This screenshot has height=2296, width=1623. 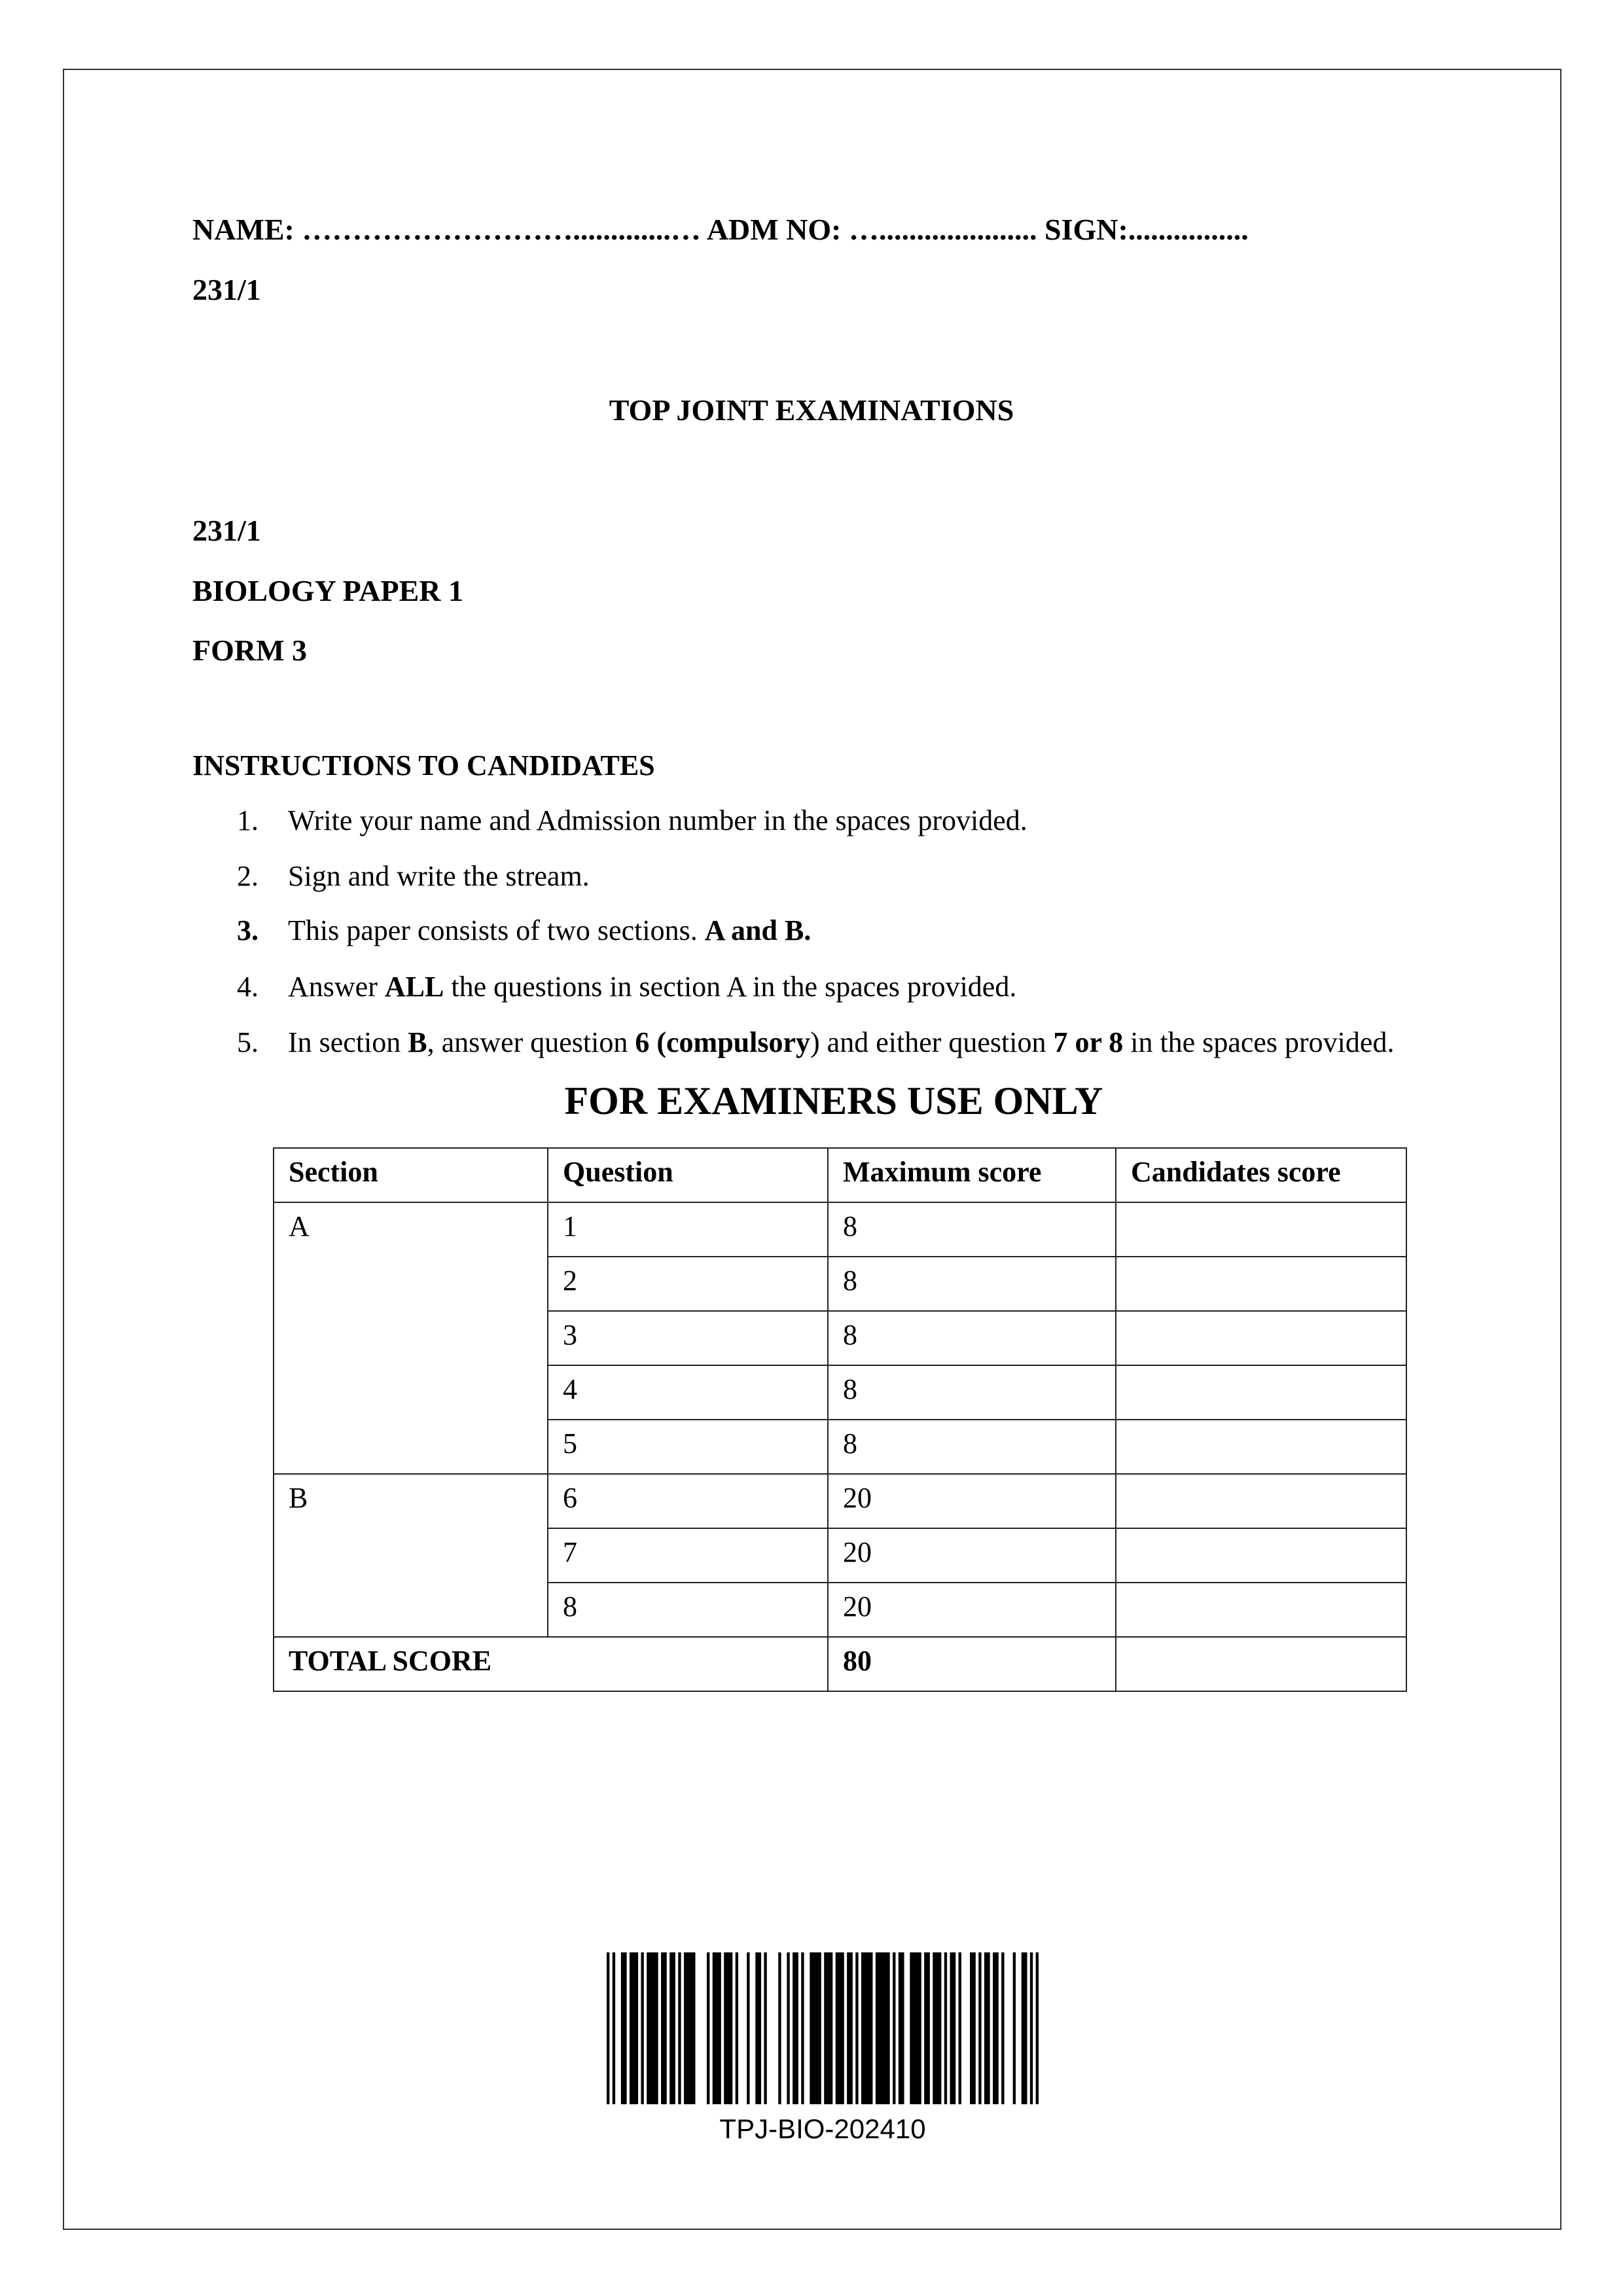 I want to click on instruction-text: This paper consists of two sections., so click(x=496, y=930).